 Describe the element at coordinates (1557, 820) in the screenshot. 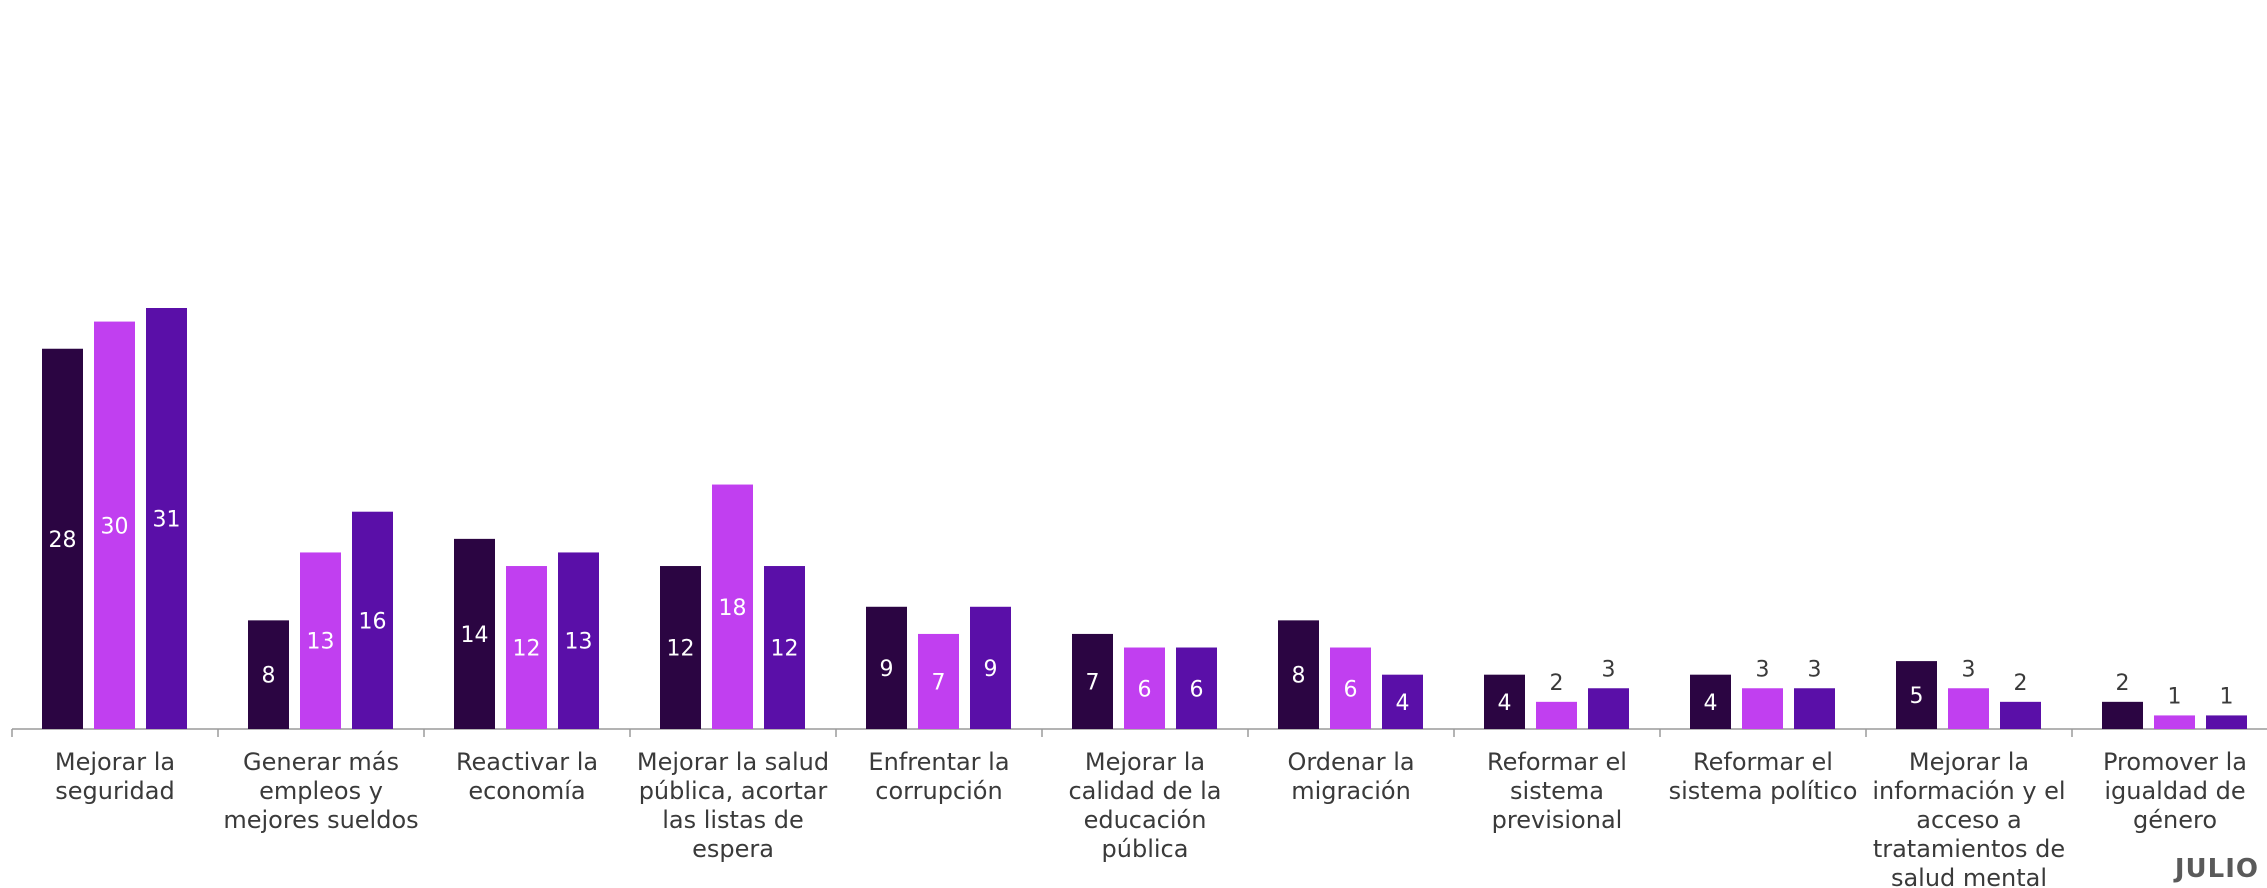

I see `category-label: previsional` at that location.